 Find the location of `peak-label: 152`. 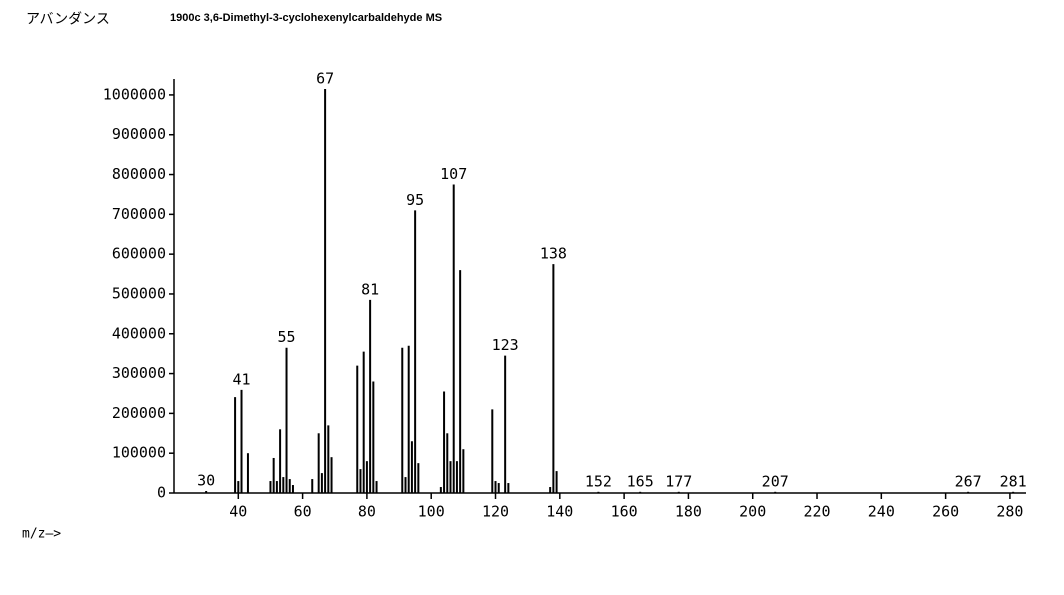

peak-label: 152 is located at coordinates (598, 481).